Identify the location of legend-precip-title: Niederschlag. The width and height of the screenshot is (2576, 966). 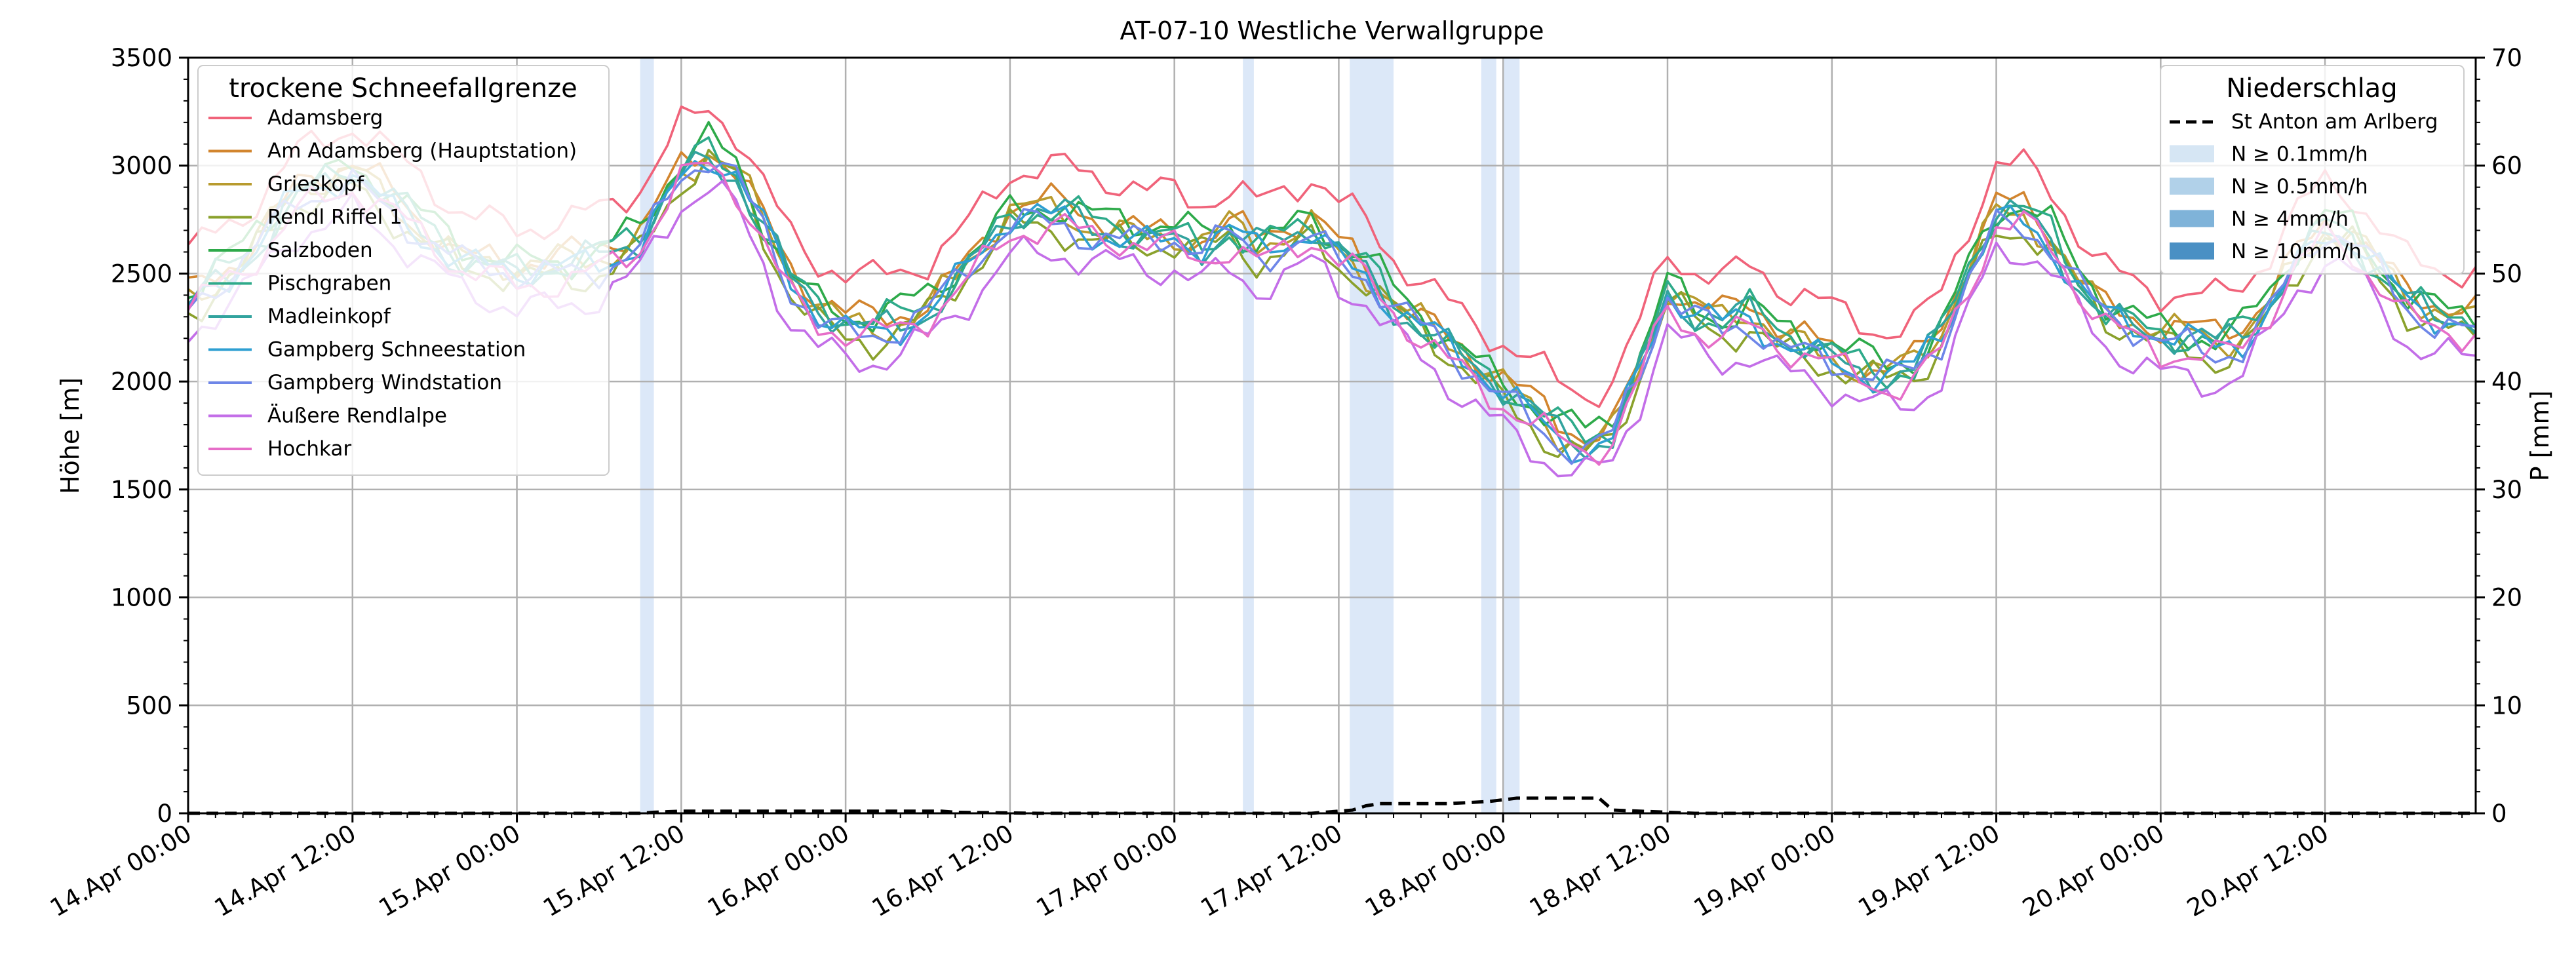
(2311, 88).